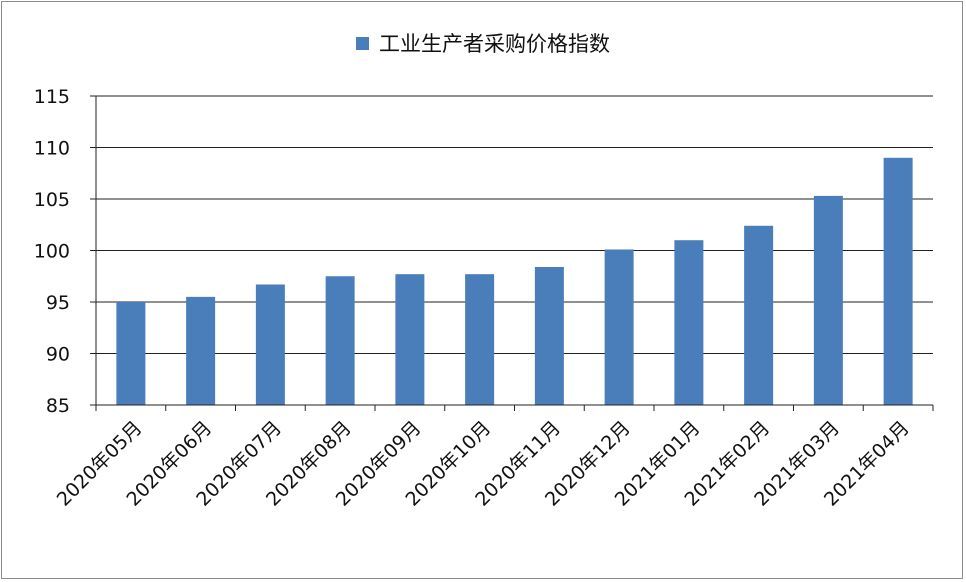 This screenshot has height=582, width=966. What do you see at coordinates (58, 303) in the screenshot?
I see `y-tick-label: 95` at bounding box center [58, 303].